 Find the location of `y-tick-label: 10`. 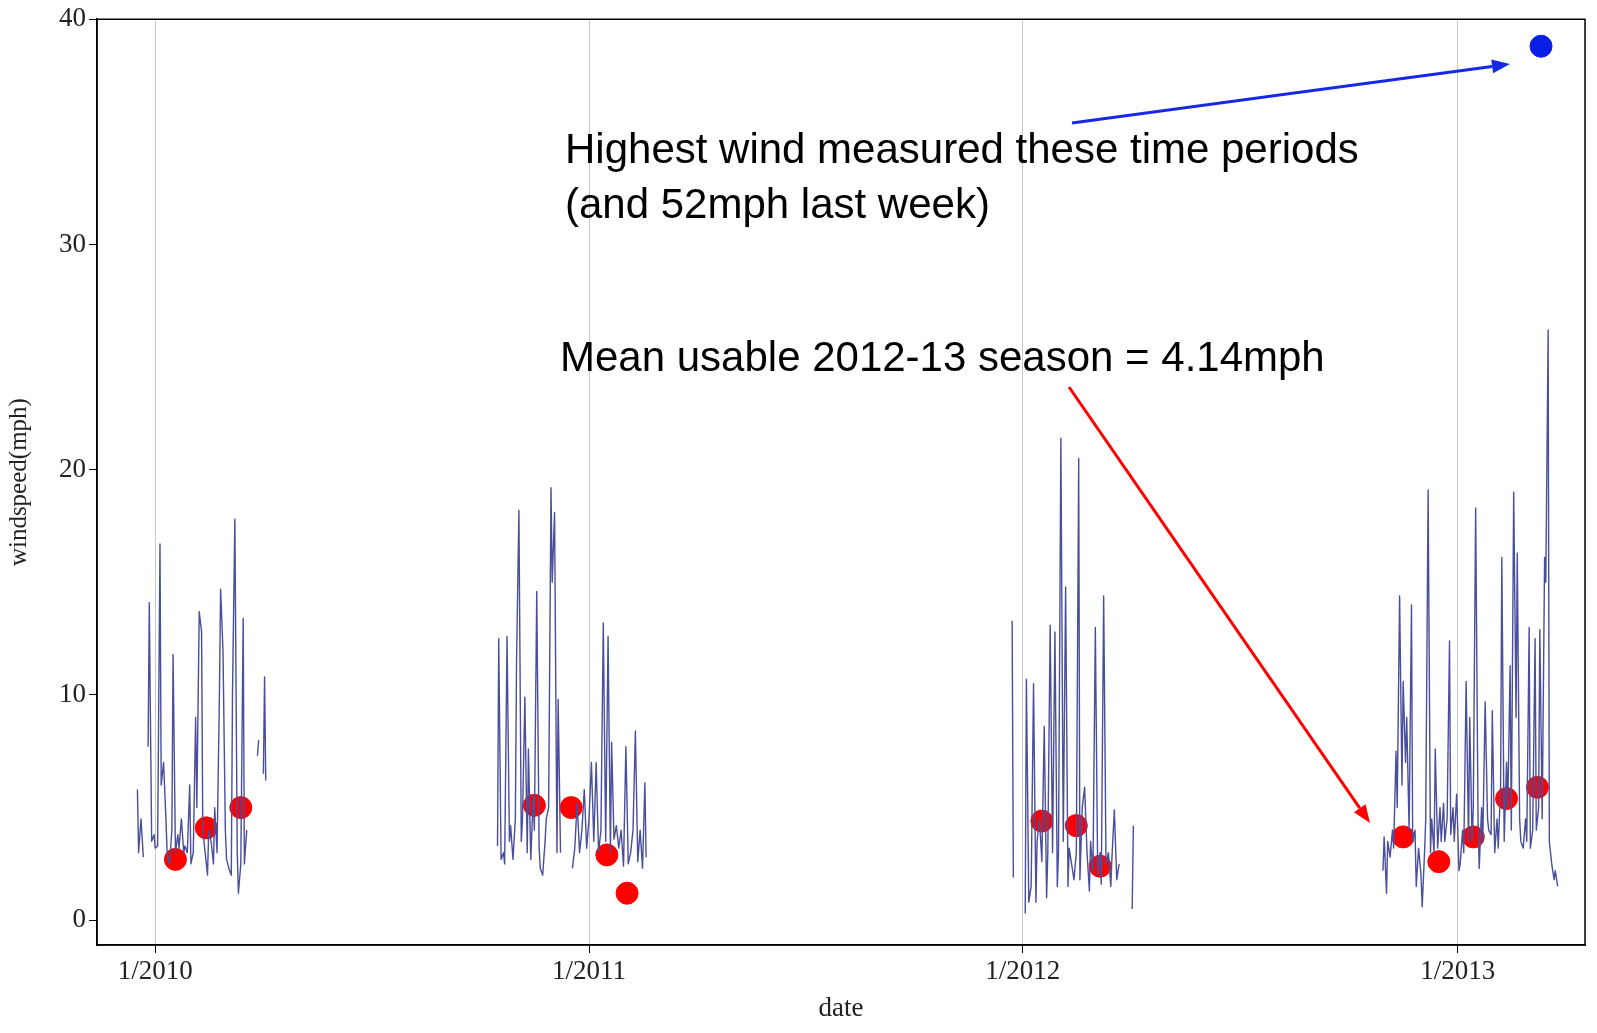

y-tick-label: 10 is located at coordinates (72, 693).